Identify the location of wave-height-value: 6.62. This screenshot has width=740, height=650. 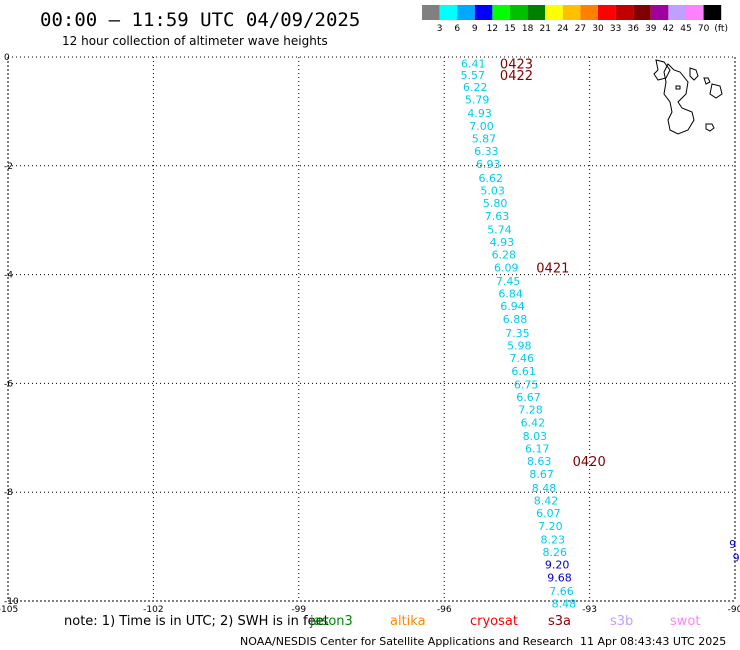
(490, 178).